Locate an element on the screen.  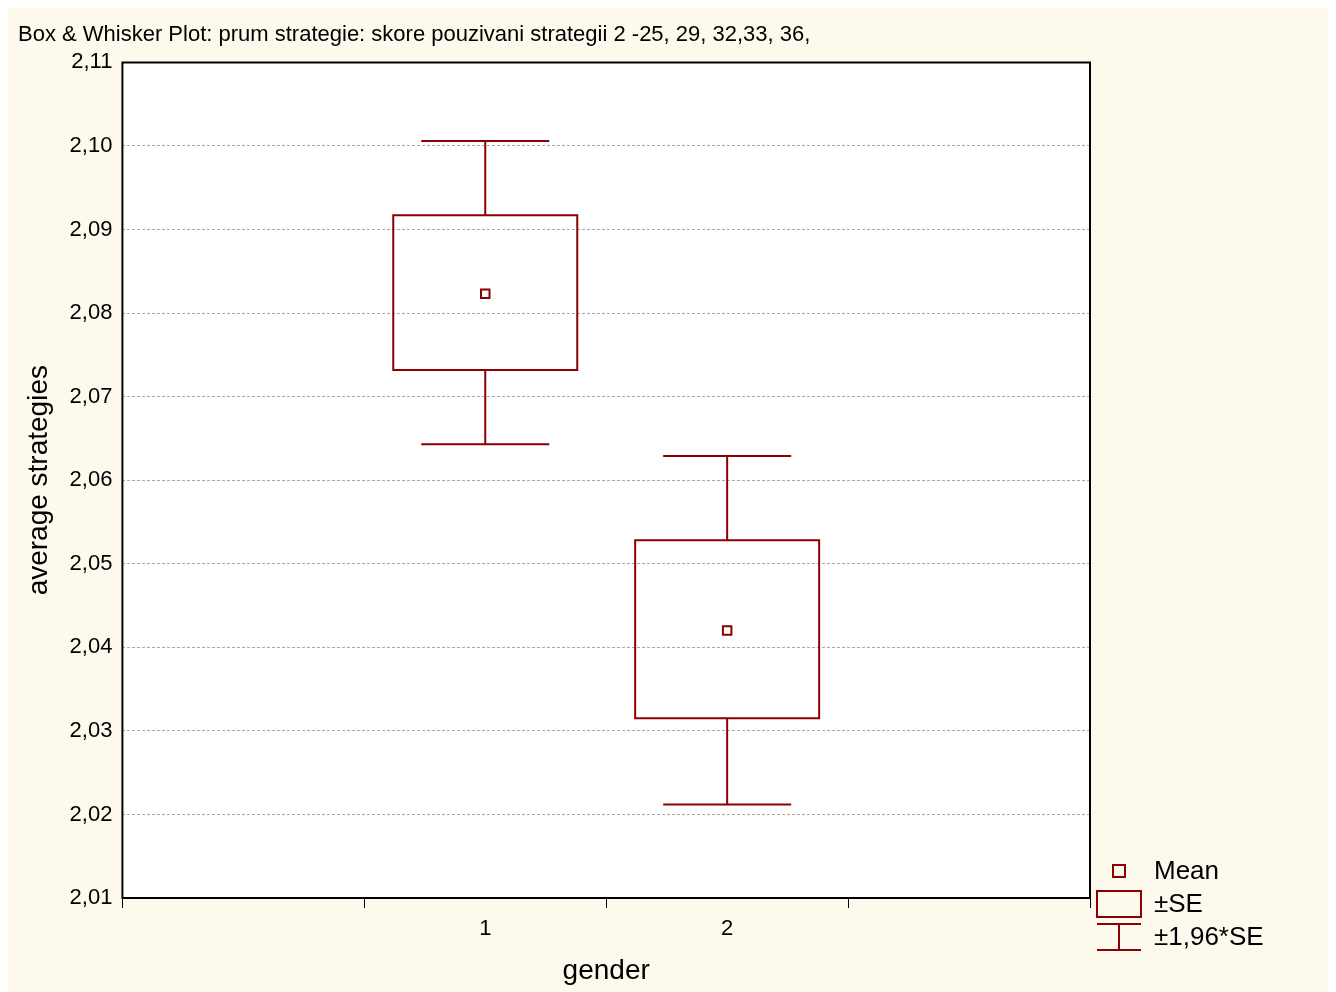
x-tick-label: 1 is located at coordinates (485, 928).